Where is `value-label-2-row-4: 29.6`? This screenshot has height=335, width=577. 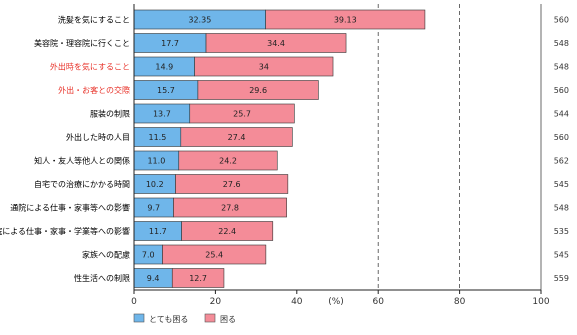 value-label-2-row-4: 29.6 is located at coordinates (258, 90).